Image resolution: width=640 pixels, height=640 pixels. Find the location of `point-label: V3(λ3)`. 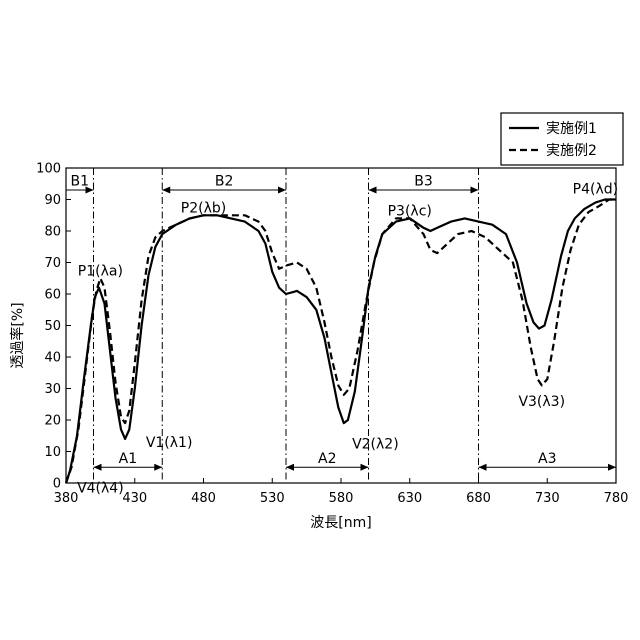

point-label: V3(λ3) is located at coordinates (541, 402).